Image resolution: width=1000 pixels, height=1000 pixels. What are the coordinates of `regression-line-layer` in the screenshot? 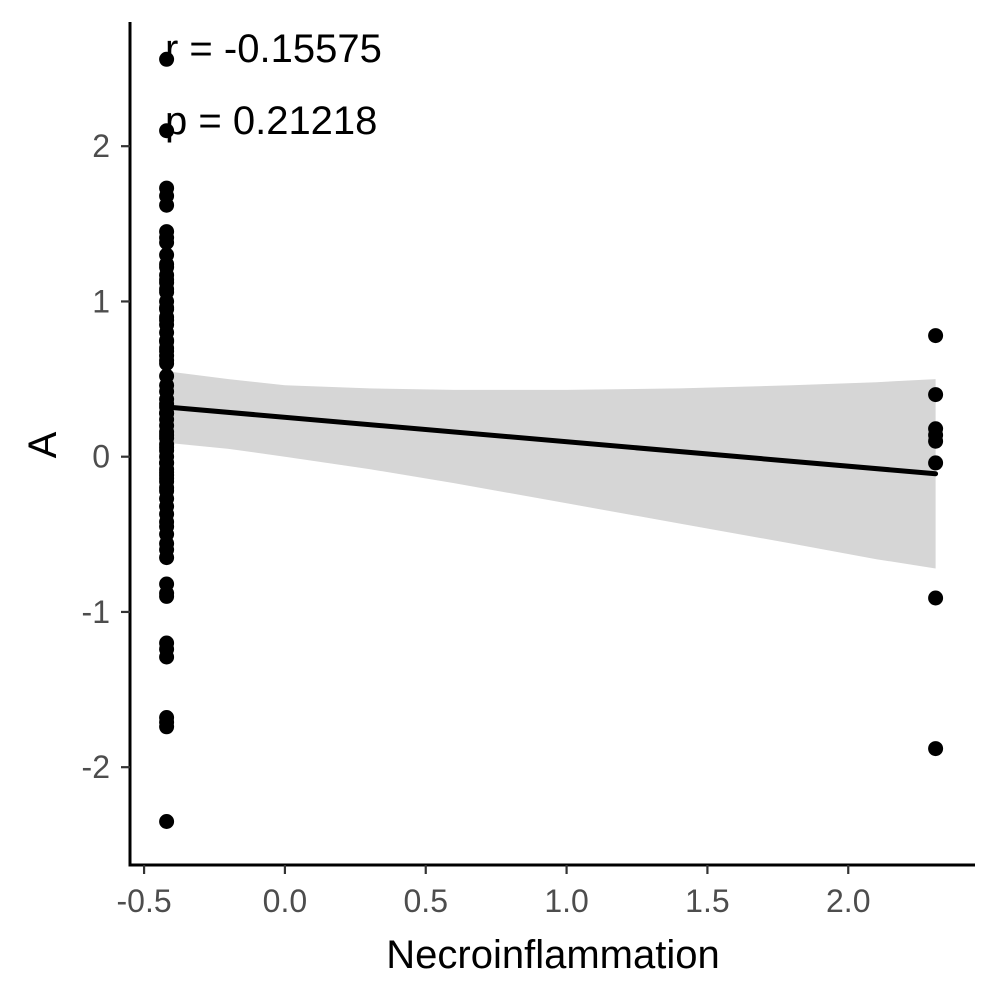 It's located at (551, 440).